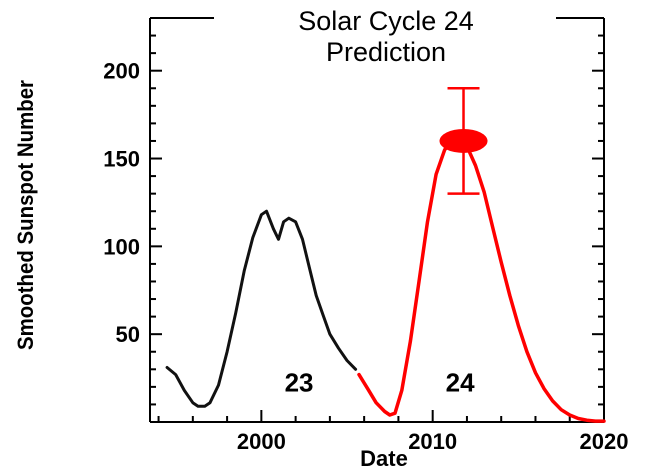 This screenshot has width=658, height=471. I want to click on chart-title: Solar Cycle 24, so click(386, 21).